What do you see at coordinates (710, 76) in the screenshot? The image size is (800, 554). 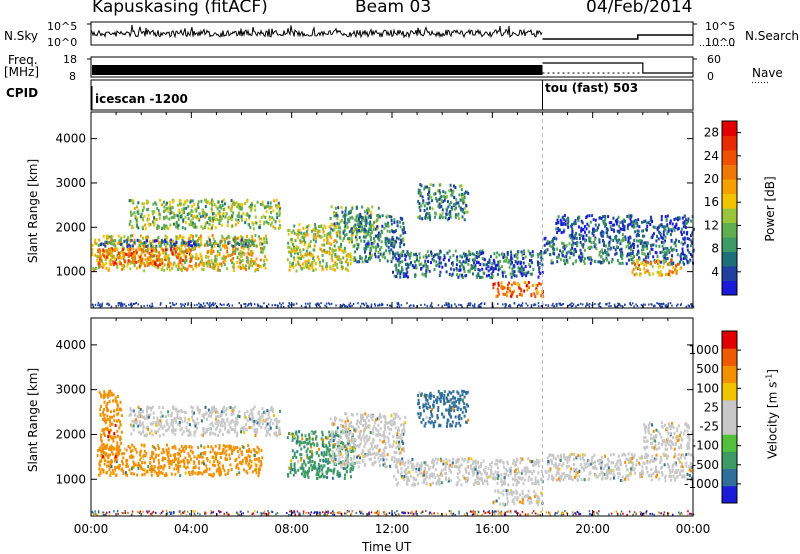 I see `nave-tick-bottom: 0` at bounding box center [710, 76].